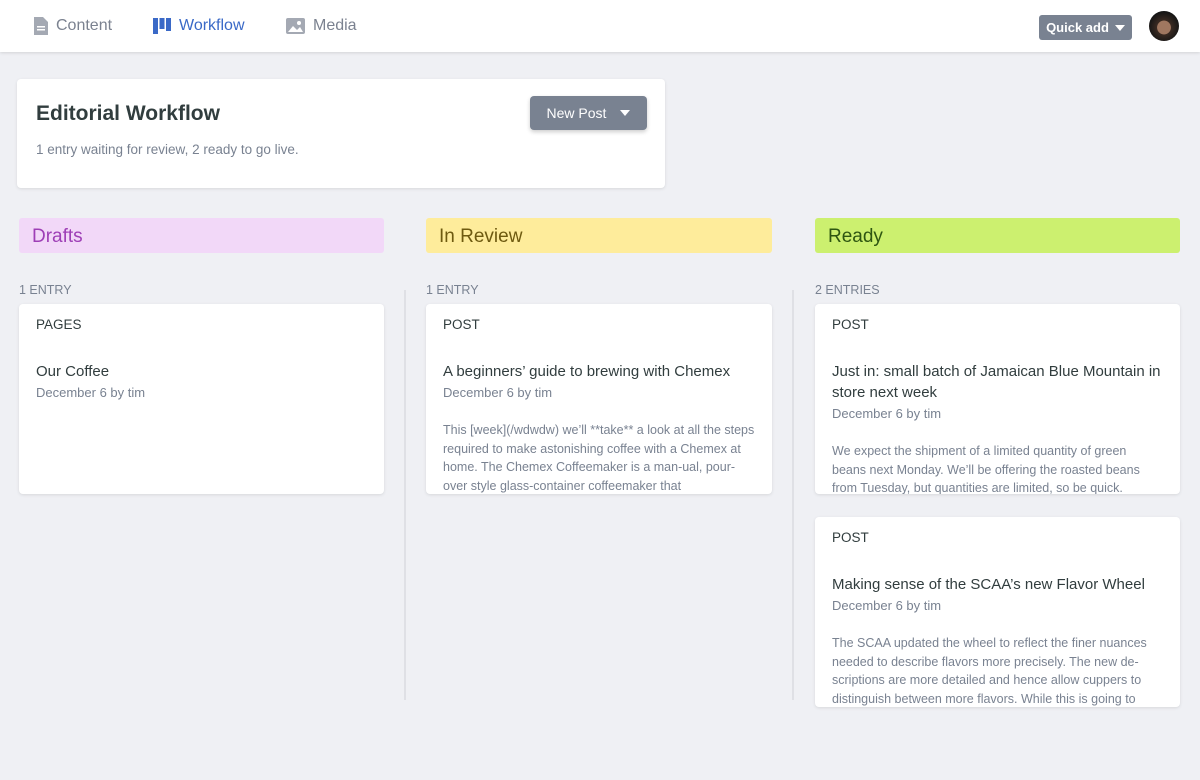 The height and width of the screenshot is (780, 1200). What do you see at coordinates (576, 113) in the screenshot?
I see `new-post-label: New Post` at bounding box center [576, 113].